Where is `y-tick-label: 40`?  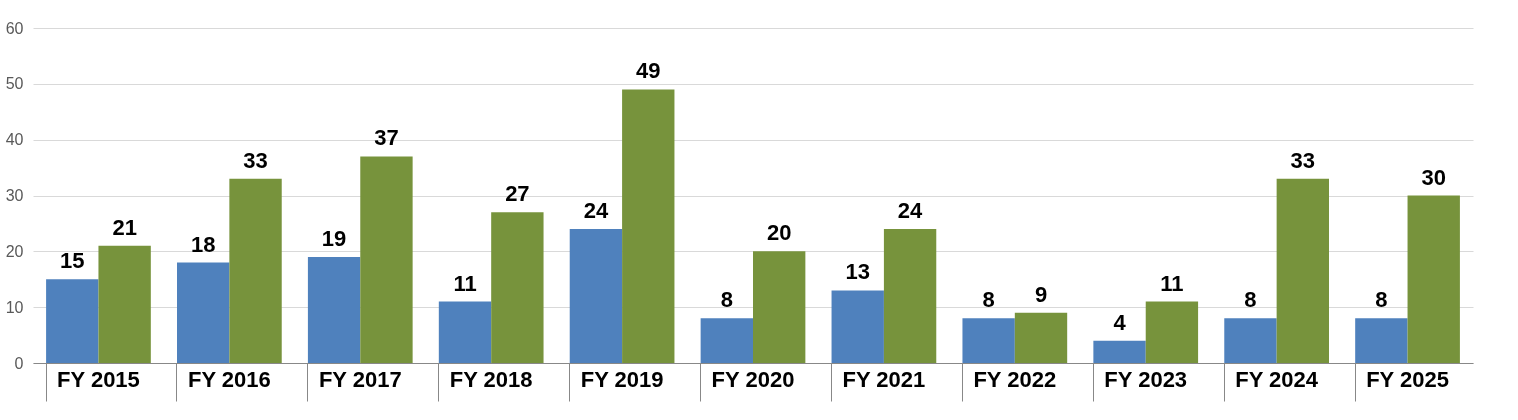 y-tick-label: 40 is located at coordinates (14, 140).